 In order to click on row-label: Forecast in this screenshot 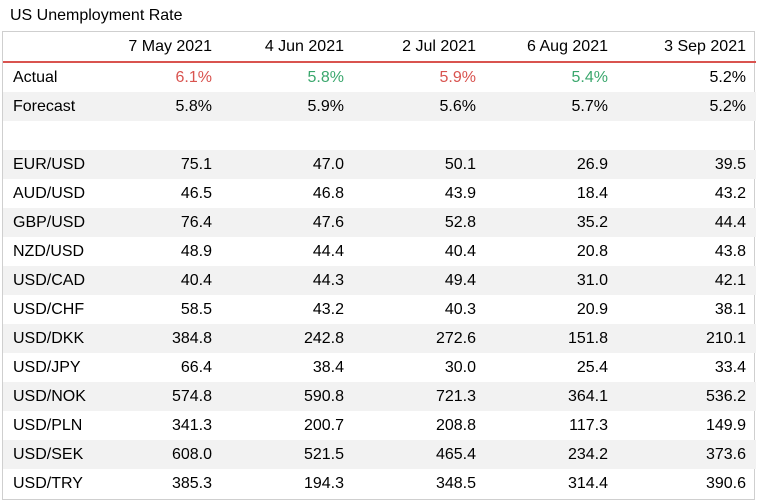, I will do `click(49, 106)`.